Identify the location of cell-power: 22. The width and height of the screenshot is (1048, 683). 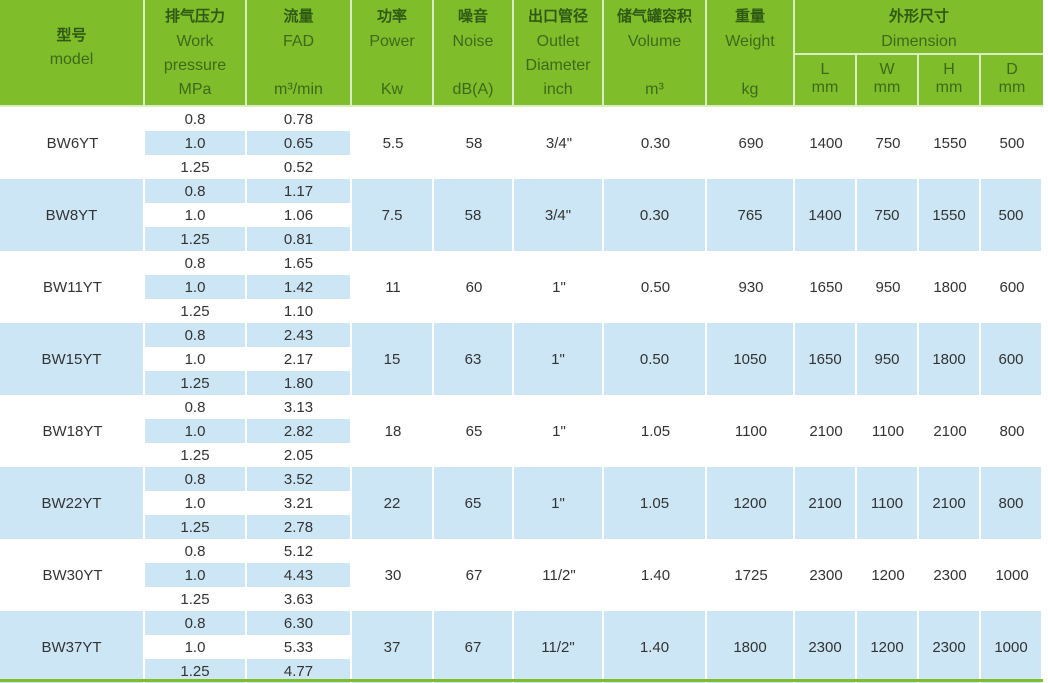
(393, 503).